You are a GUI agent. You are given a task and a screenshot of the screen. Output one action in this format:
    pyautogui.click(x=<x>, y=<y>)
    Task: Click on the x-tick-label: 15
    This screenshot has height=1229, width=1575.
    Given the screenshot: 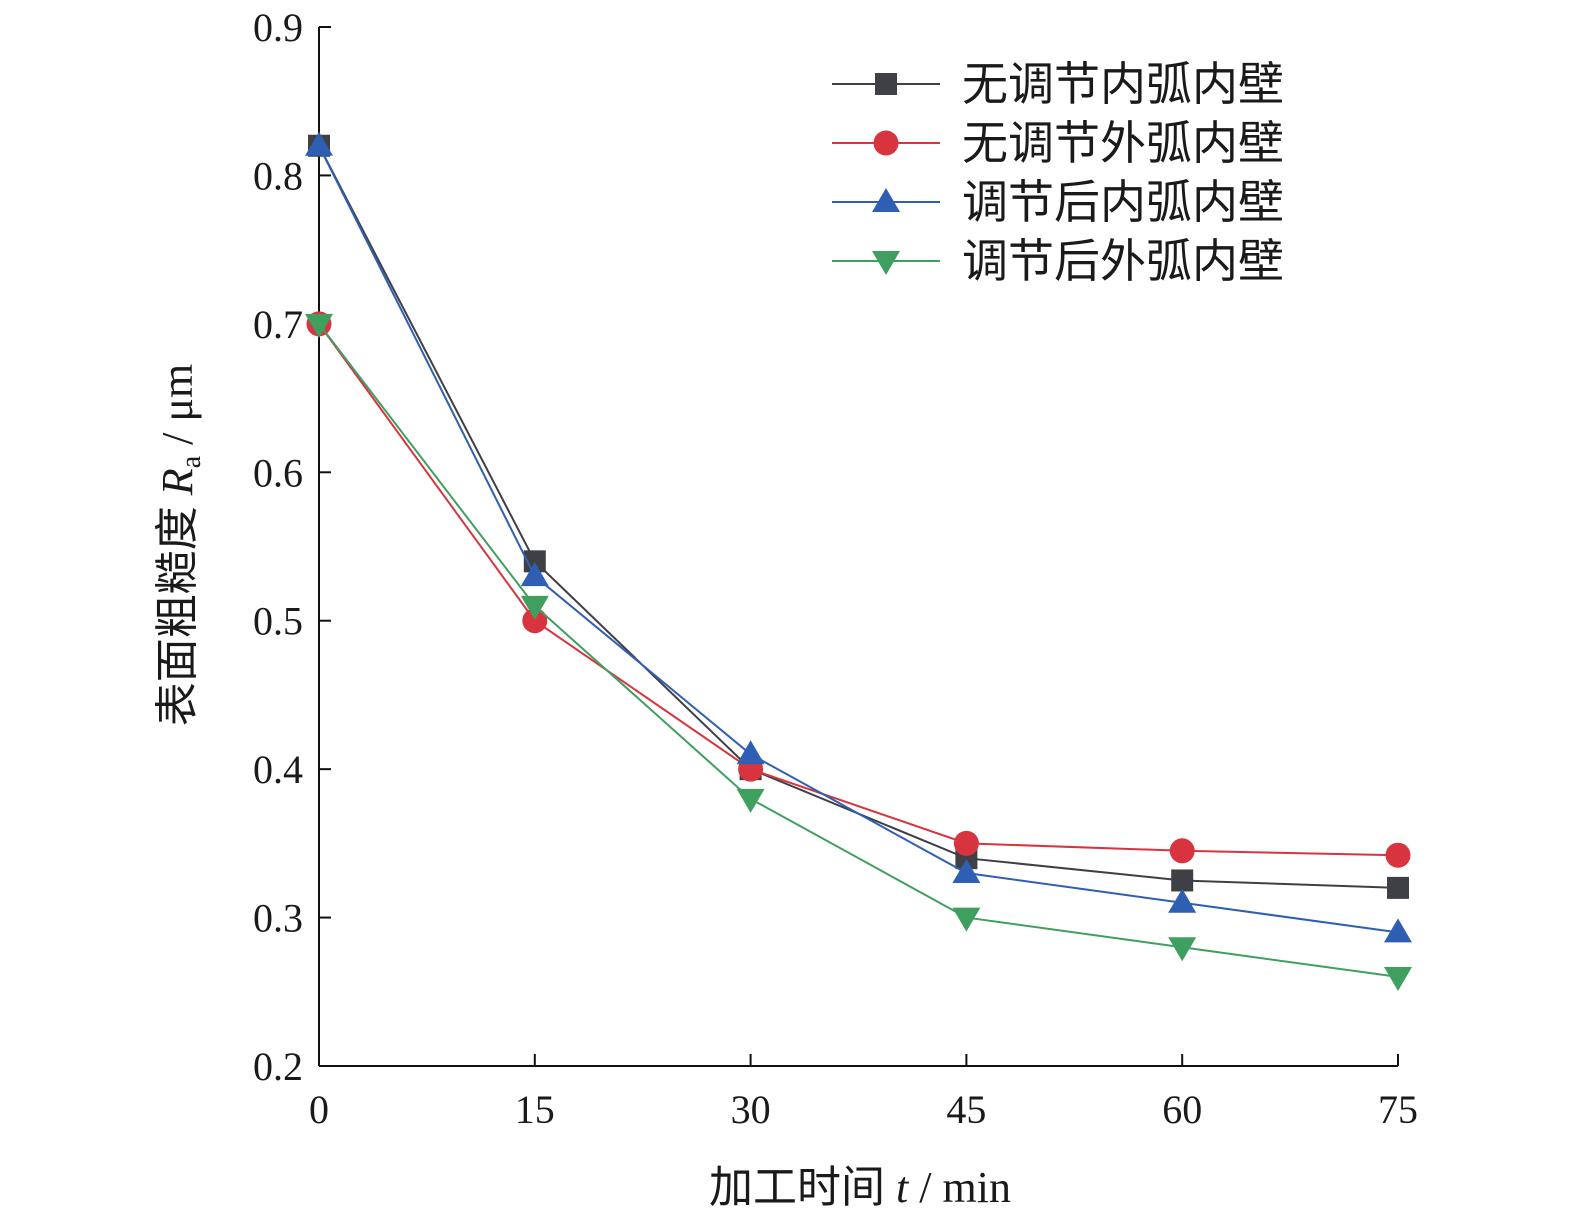 What is the action you would take?
    pyautogui.click(x=535, y=1109)
    